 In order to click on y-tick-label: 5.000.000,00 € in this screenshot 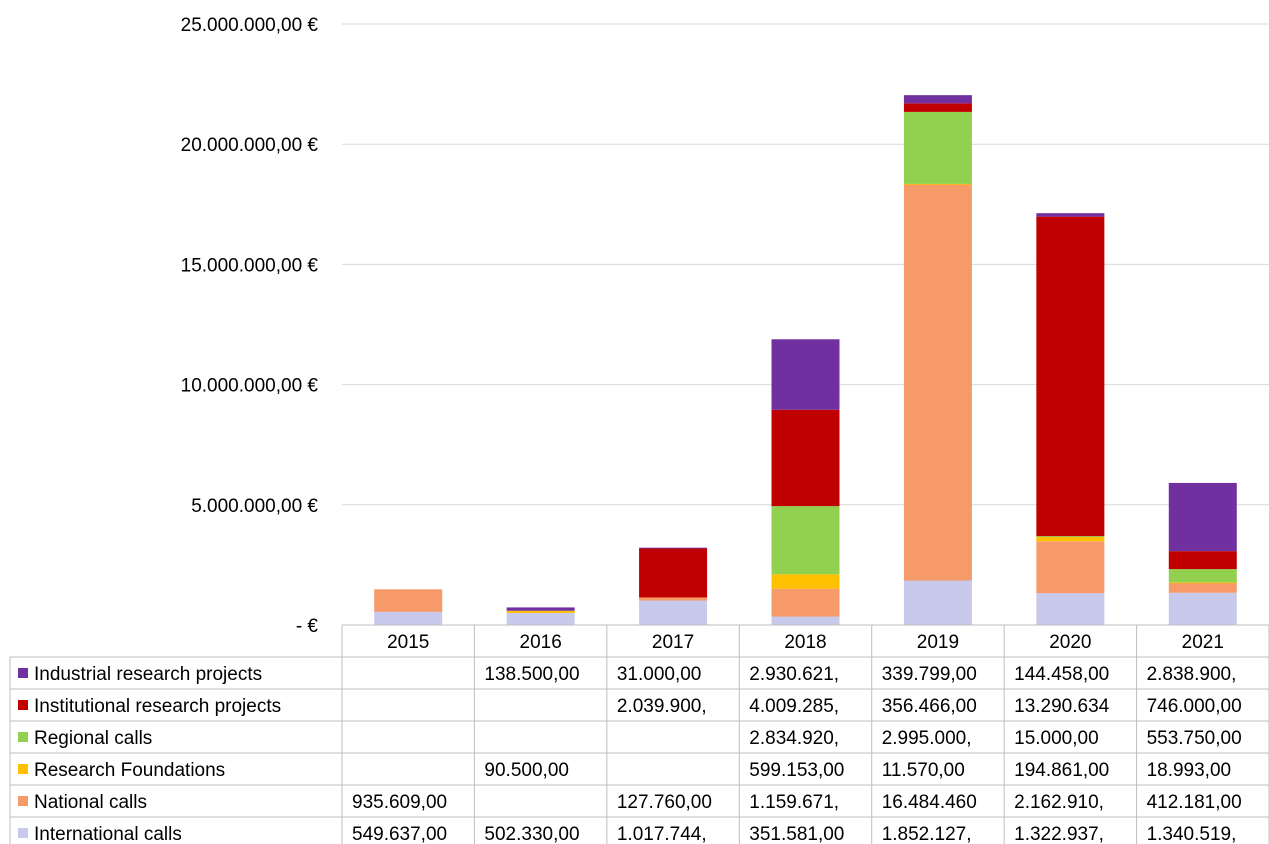, I will do `click(254, 506)`.